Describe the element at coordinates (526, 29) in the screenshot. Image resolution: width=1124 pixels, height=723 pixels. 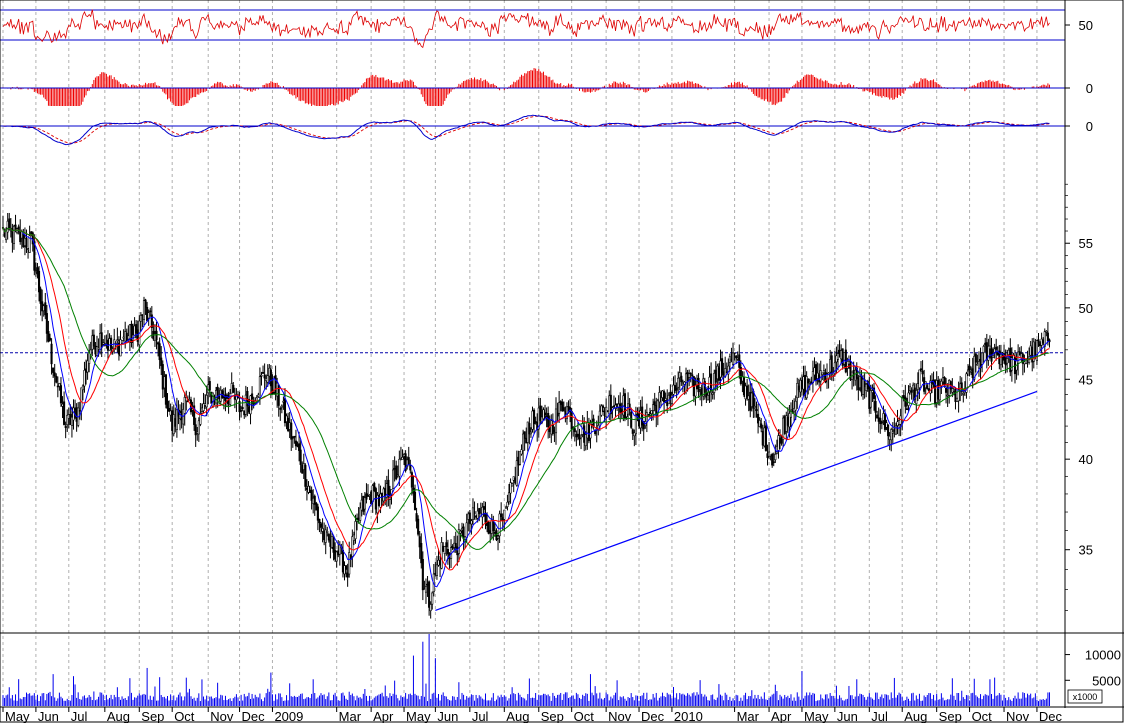
I see `oscillator-line` at that location.